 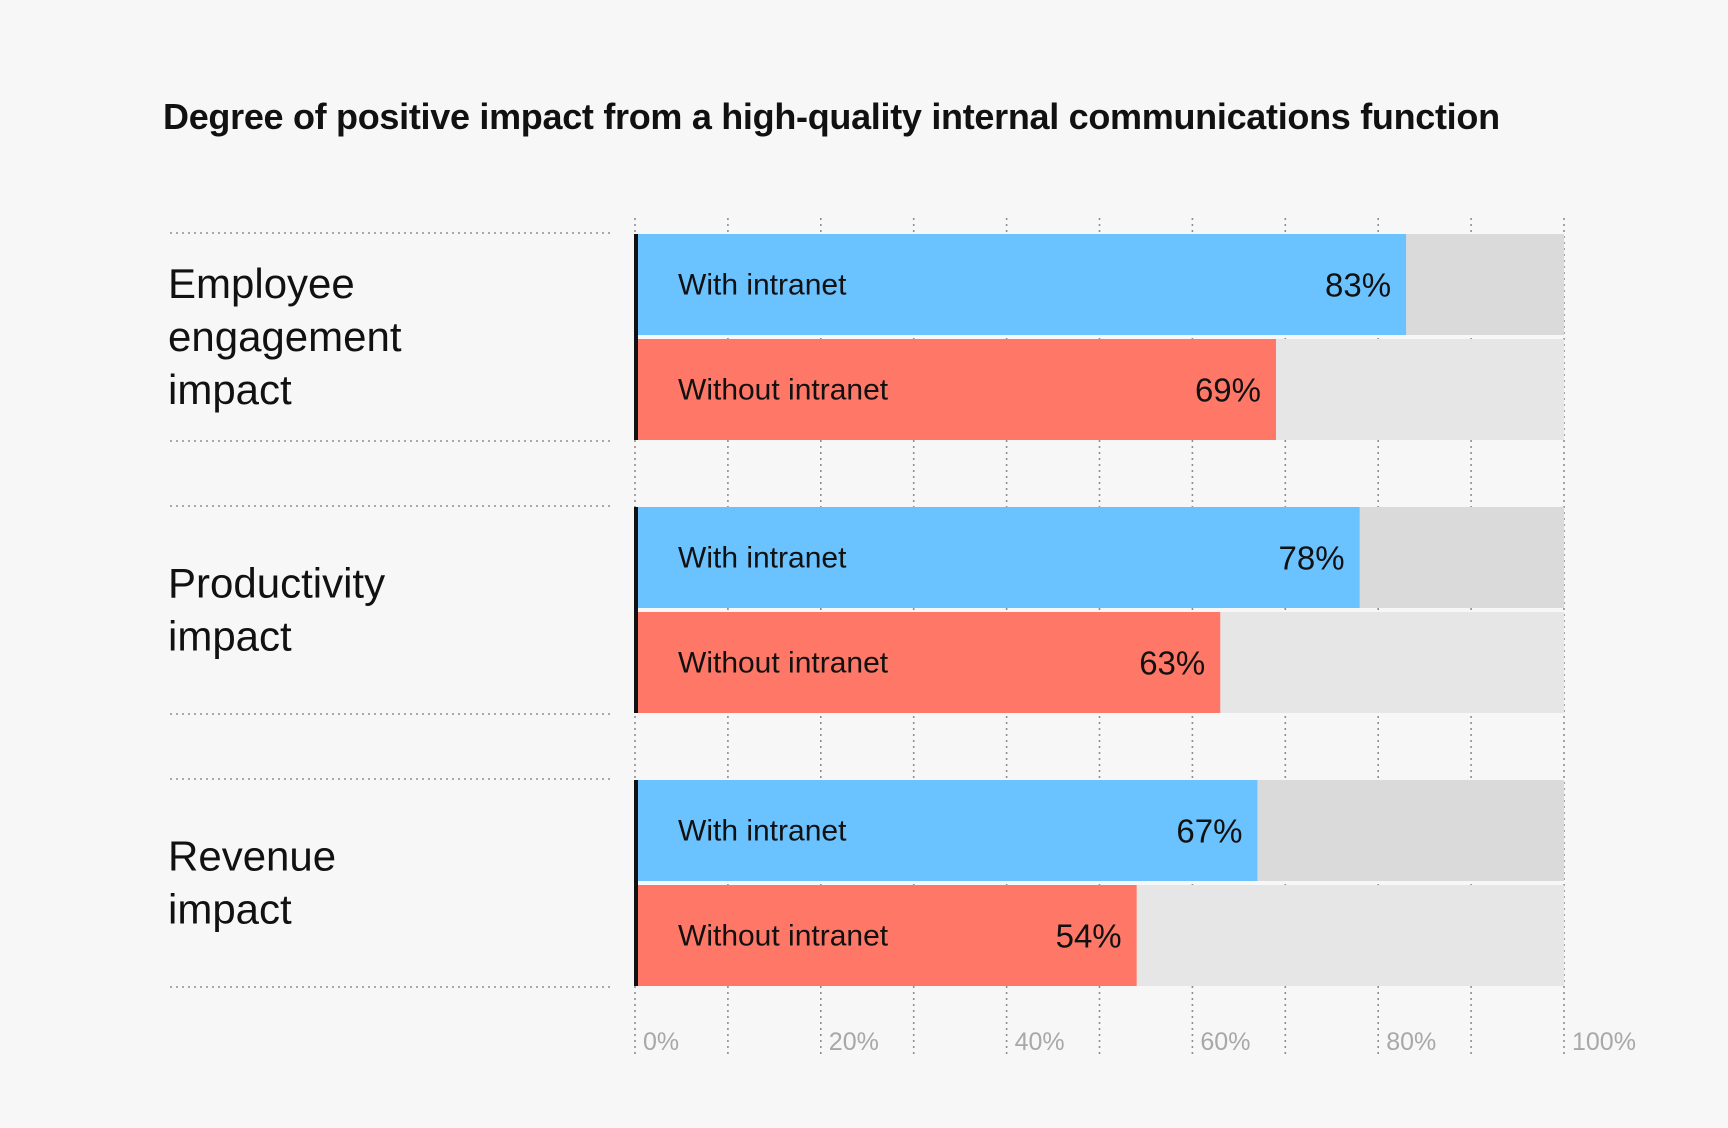 I want to click on x-tick-label: 0%, so click(x=661, y=1042).